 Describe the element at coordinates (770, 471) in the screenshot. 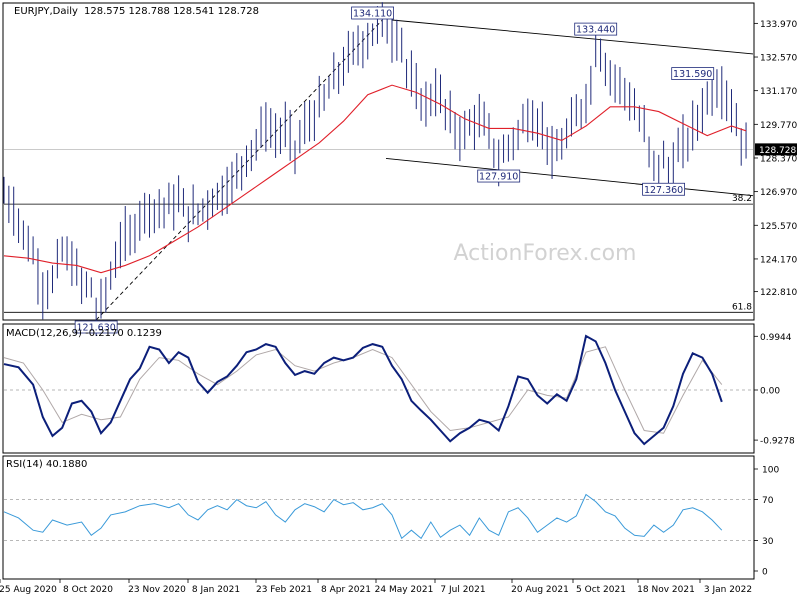

I see `rsi-tick-label: 100` at that location.